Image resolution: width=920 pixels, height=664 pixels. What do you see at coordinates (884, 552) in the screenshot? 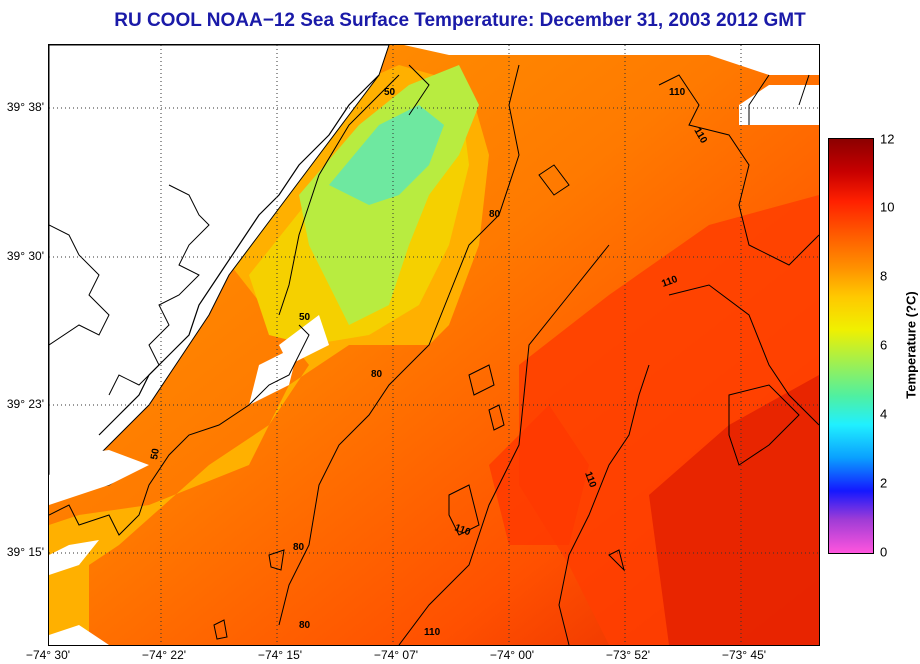
I see `colorbar-tick: 0` at bounding box center [884, 552].